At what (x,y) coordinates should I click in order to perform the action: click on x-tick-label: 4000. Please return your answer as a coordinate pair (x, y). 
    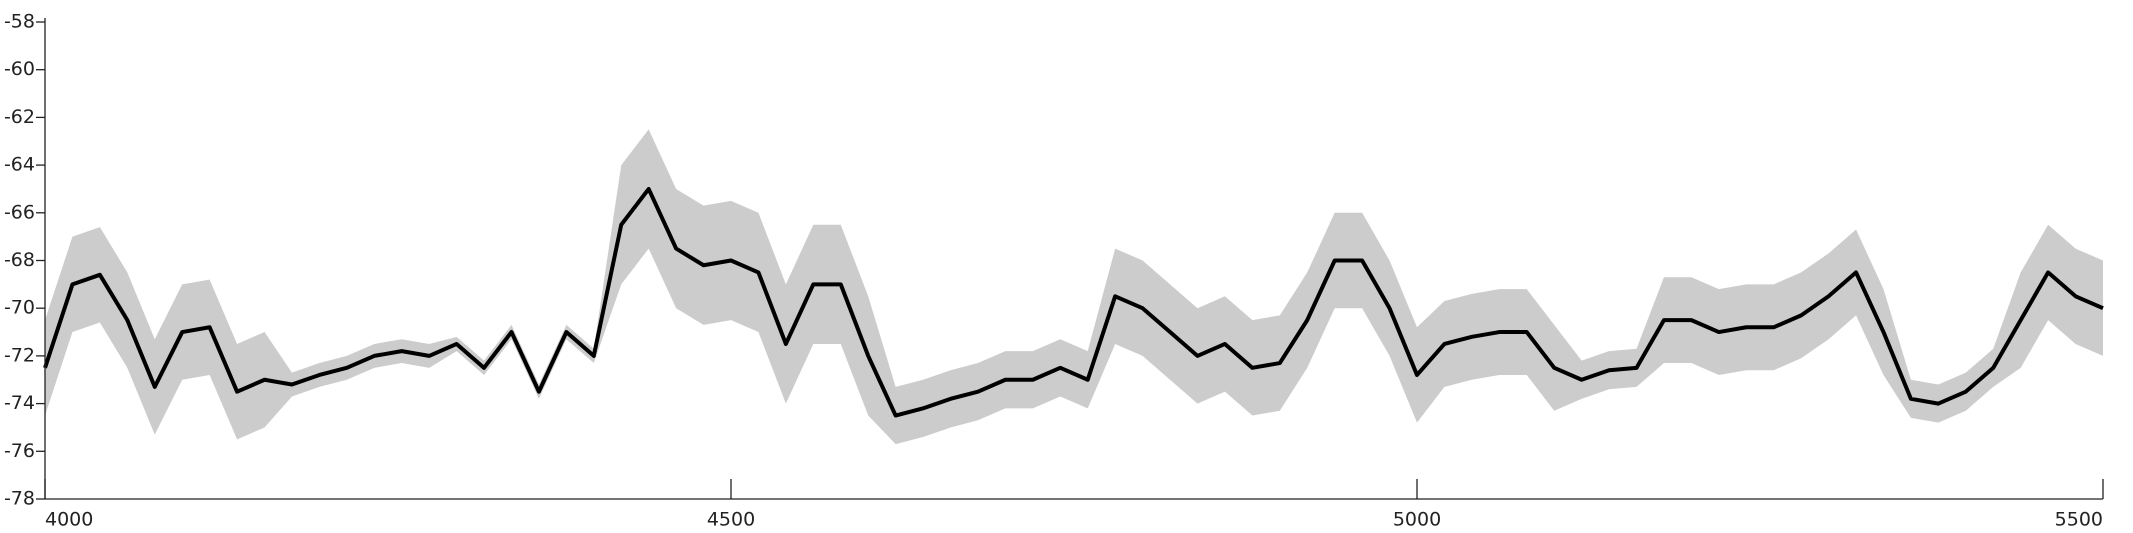
    Looking at the image, I should click on (69, 520).